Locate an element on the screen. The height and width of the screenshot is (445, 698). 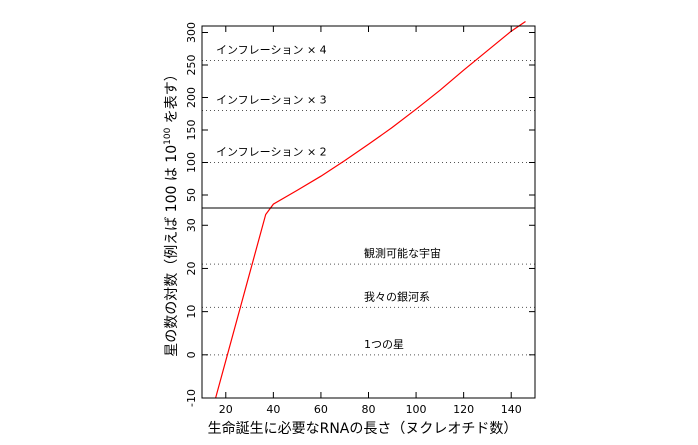
y-tick-label: 100 is located at coordinates (191, 162).